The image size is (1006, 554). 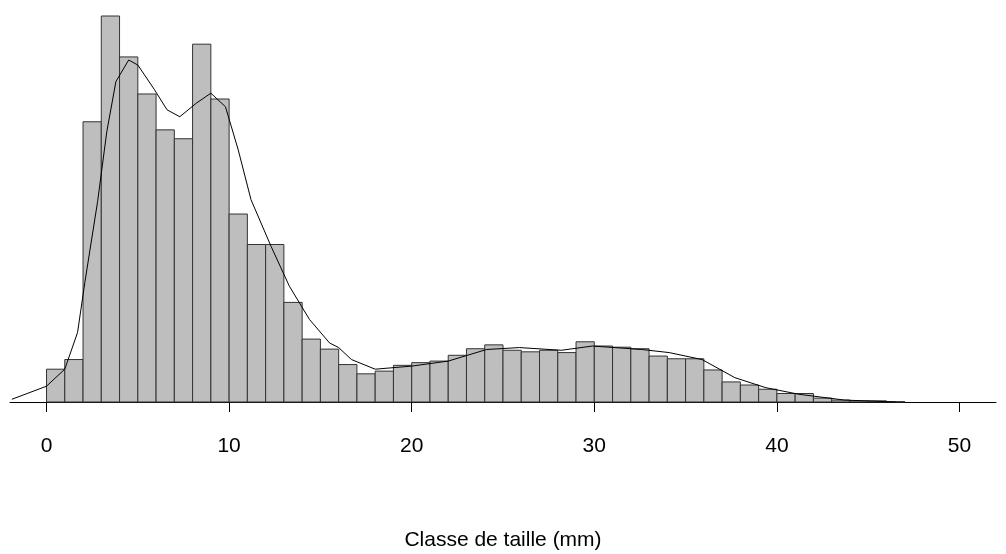 What do you see at coordinates (503, 538) in the screenshot?
I see `x-axis-title: Classe de taille (mm)` at bounding box center [503, 538].